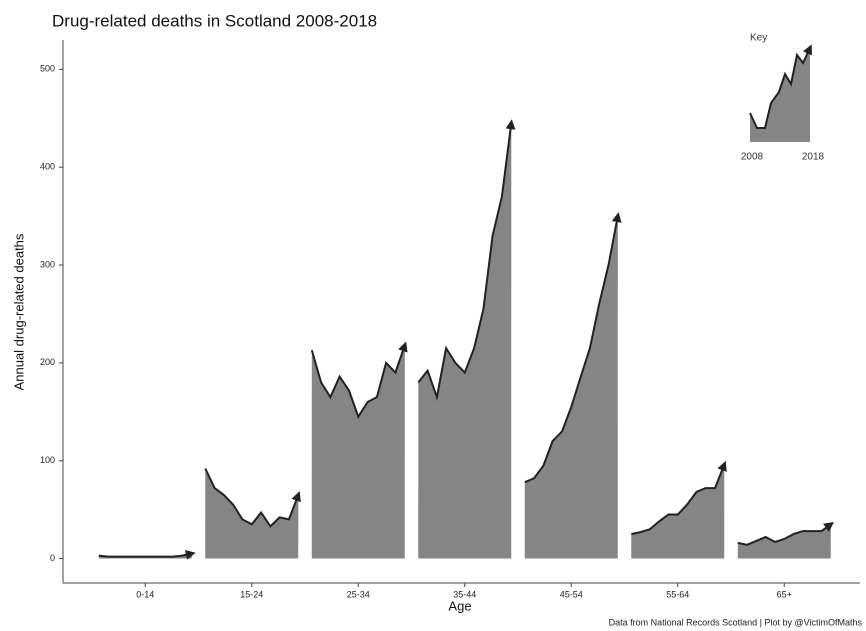 Image resolution: width=866 pixels, height=631 pixels. Describe the element at coordinates (677, 594) in the screenshot. I see `x-tick-label: 55-64` at that location.